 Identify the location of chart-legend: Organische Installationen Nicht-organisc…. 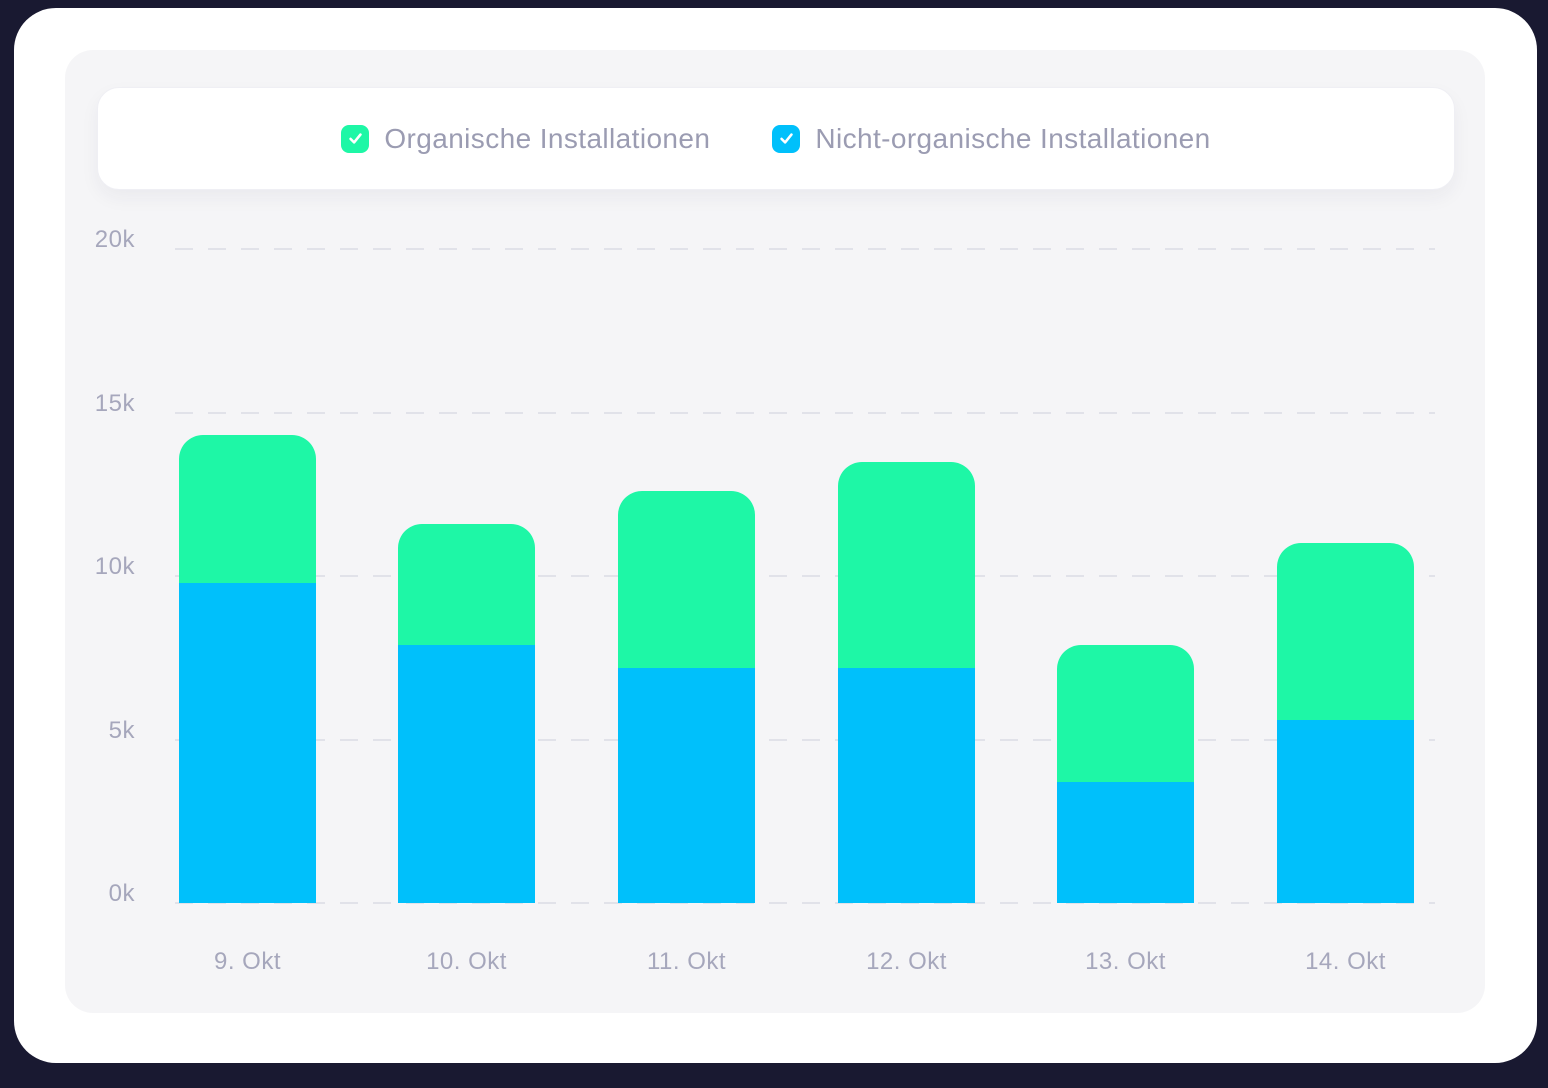
(776, 138).